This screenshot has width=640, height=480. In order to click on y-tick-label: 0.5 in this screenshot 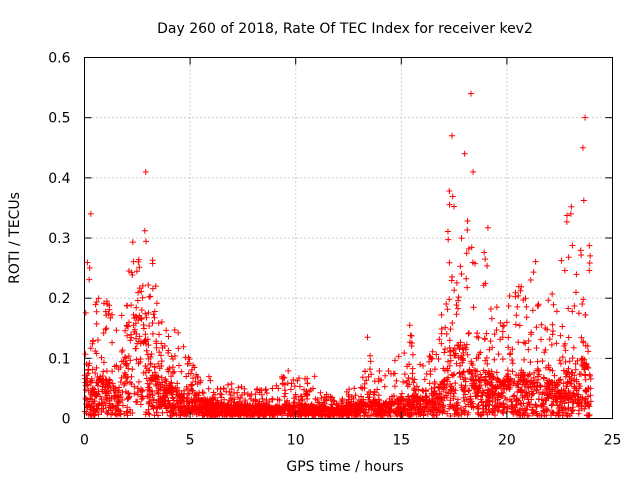, I will do `click(59, 119)`.